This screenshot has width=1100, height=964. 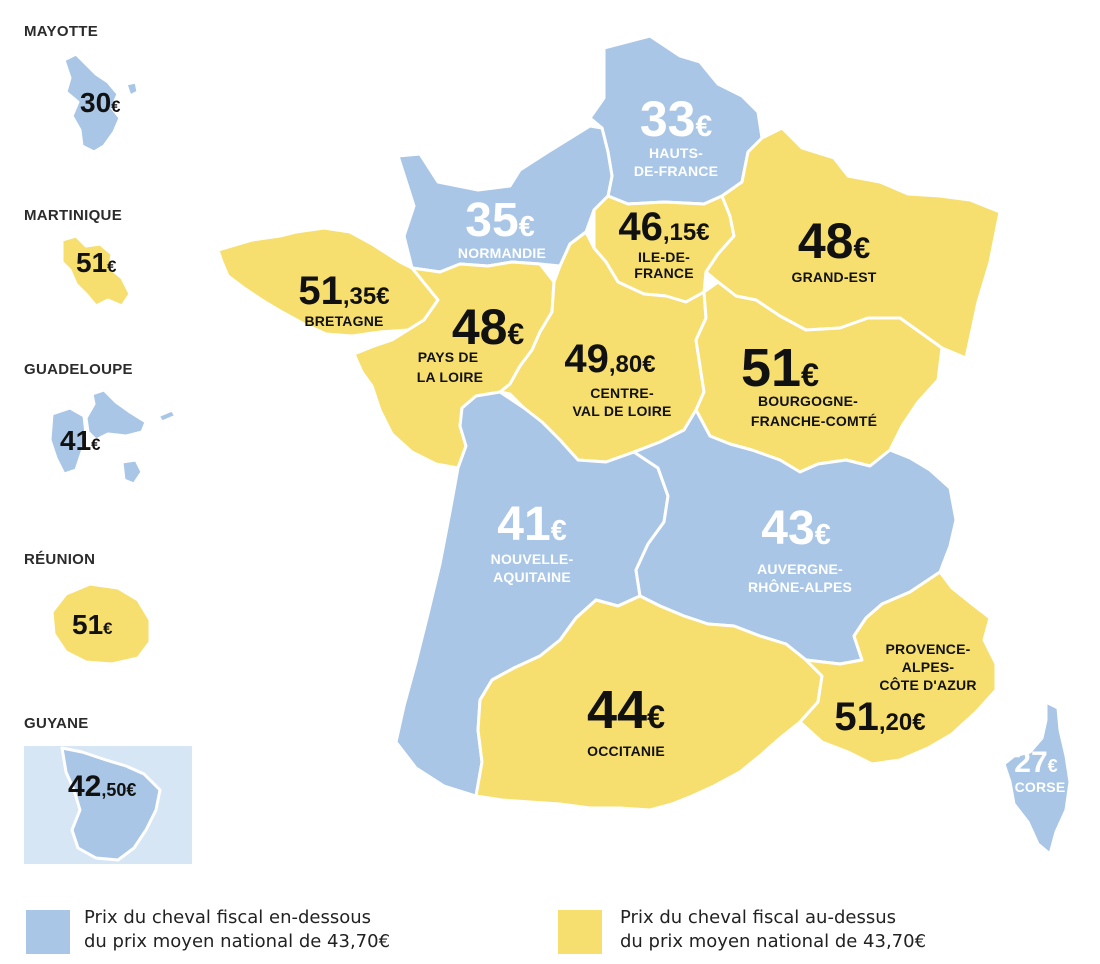 I want to click on label-grand-est: 48€ GRAND-EST, so click(x=833, y=249).